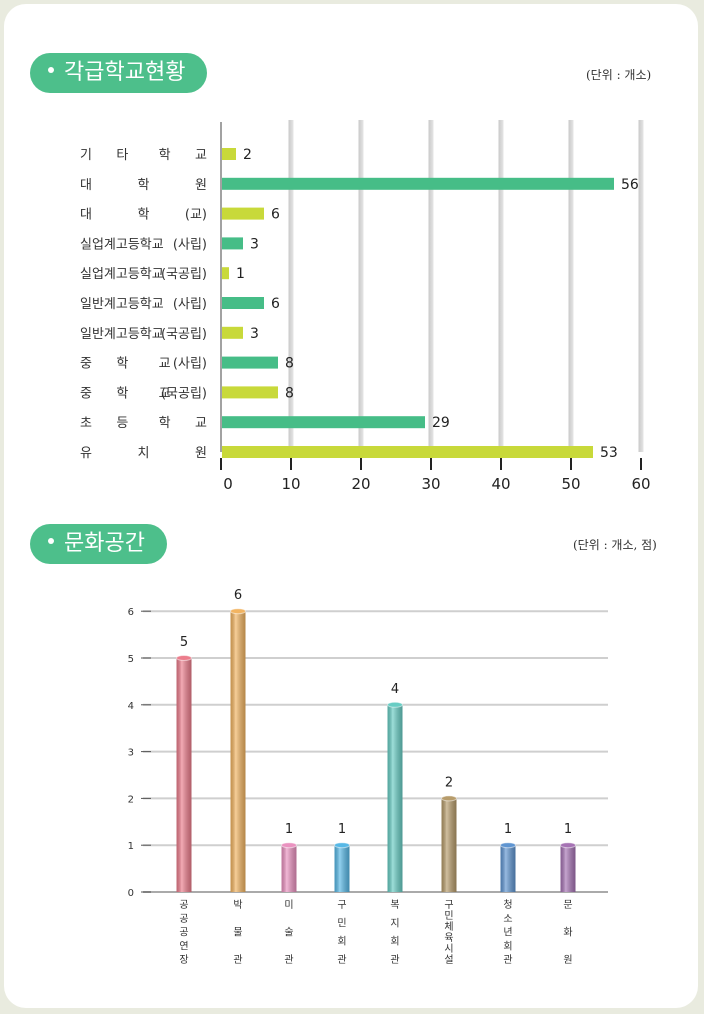 This screenshot has height=1014, width=704. What do you see at coordinates (441, 423) in the screenshot?
I see `data-label: 29` at bounding box center [441, 423].